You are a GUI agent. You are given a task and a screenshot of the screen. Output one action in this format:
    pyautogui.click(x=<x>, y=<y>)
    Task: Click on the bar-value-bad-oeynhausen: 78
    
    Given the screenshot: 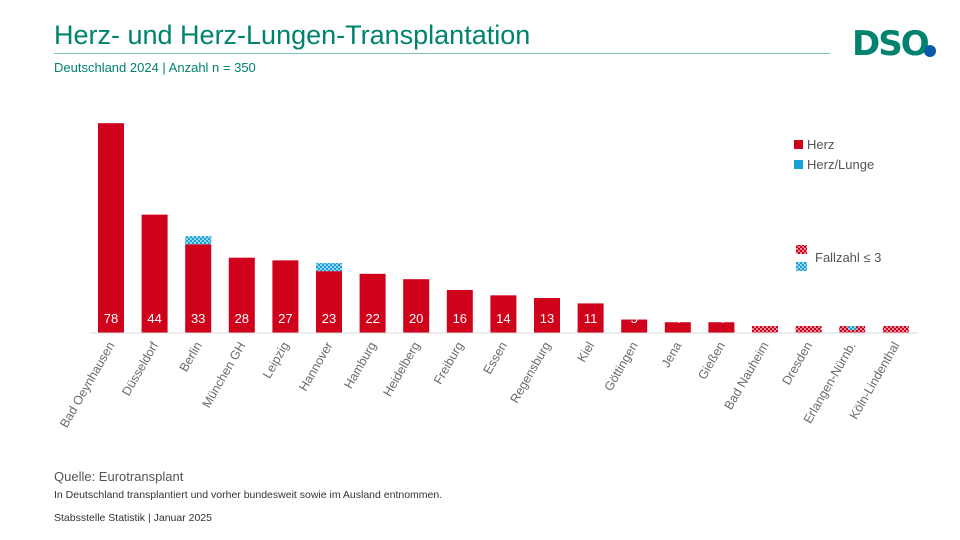 What is the action you would take?
    pyautogui.click(x=111, y=318)
    